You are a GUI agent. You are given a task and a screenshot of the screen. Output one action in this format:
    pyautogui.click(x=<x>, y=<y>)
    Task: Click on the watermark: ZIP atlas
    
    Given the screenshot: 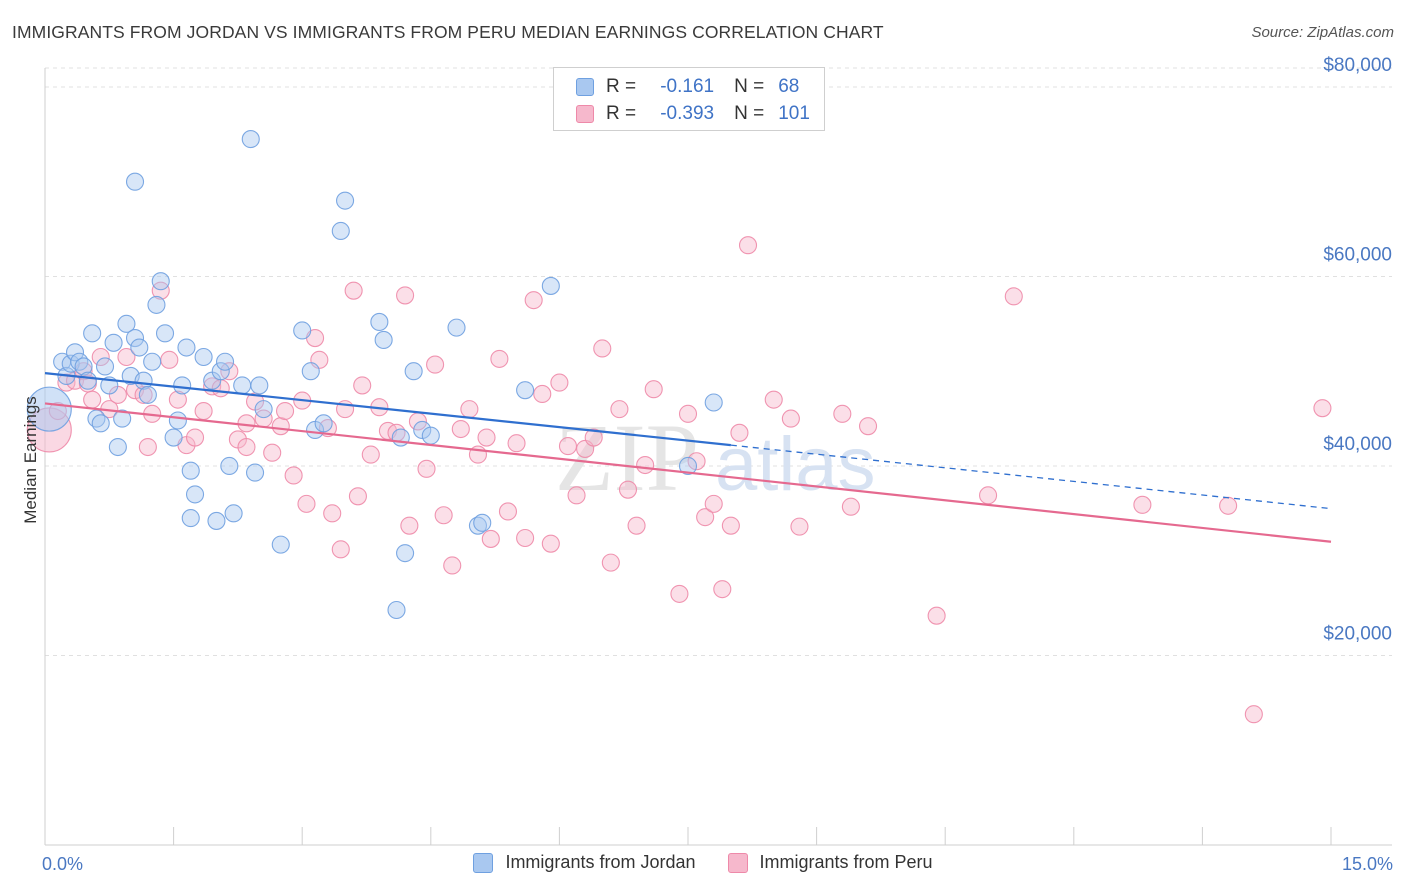 What is the action you would take?
    pyautogui.click(x=715, y=457)
    